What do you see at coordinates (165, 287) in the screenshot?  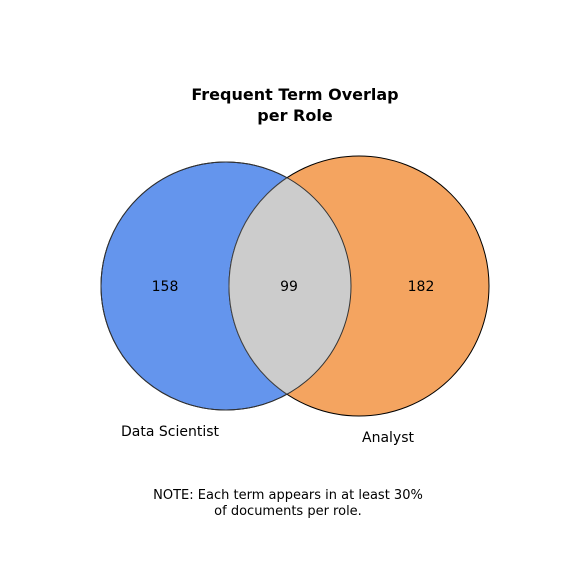 I see `data-scientist-only-count: 158` at bounding box center [165, 287].